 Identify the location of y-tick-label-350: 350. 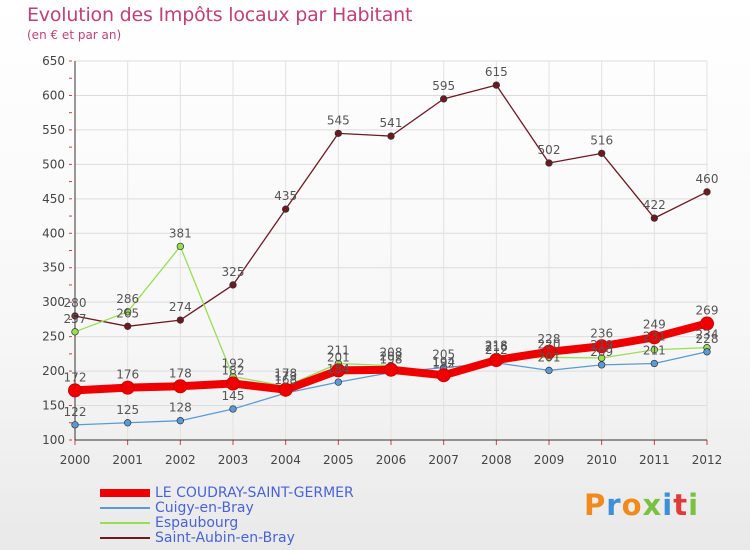
(53, 268).